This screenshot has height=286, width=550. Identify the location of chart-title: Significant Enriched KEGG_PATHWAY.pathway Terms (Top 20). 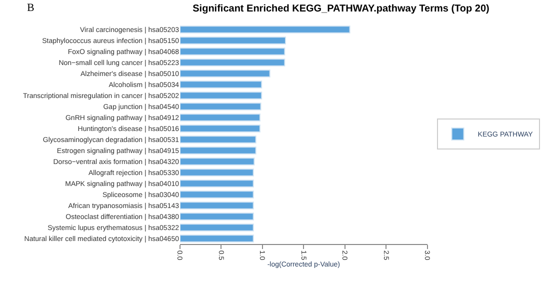
(341, 8).